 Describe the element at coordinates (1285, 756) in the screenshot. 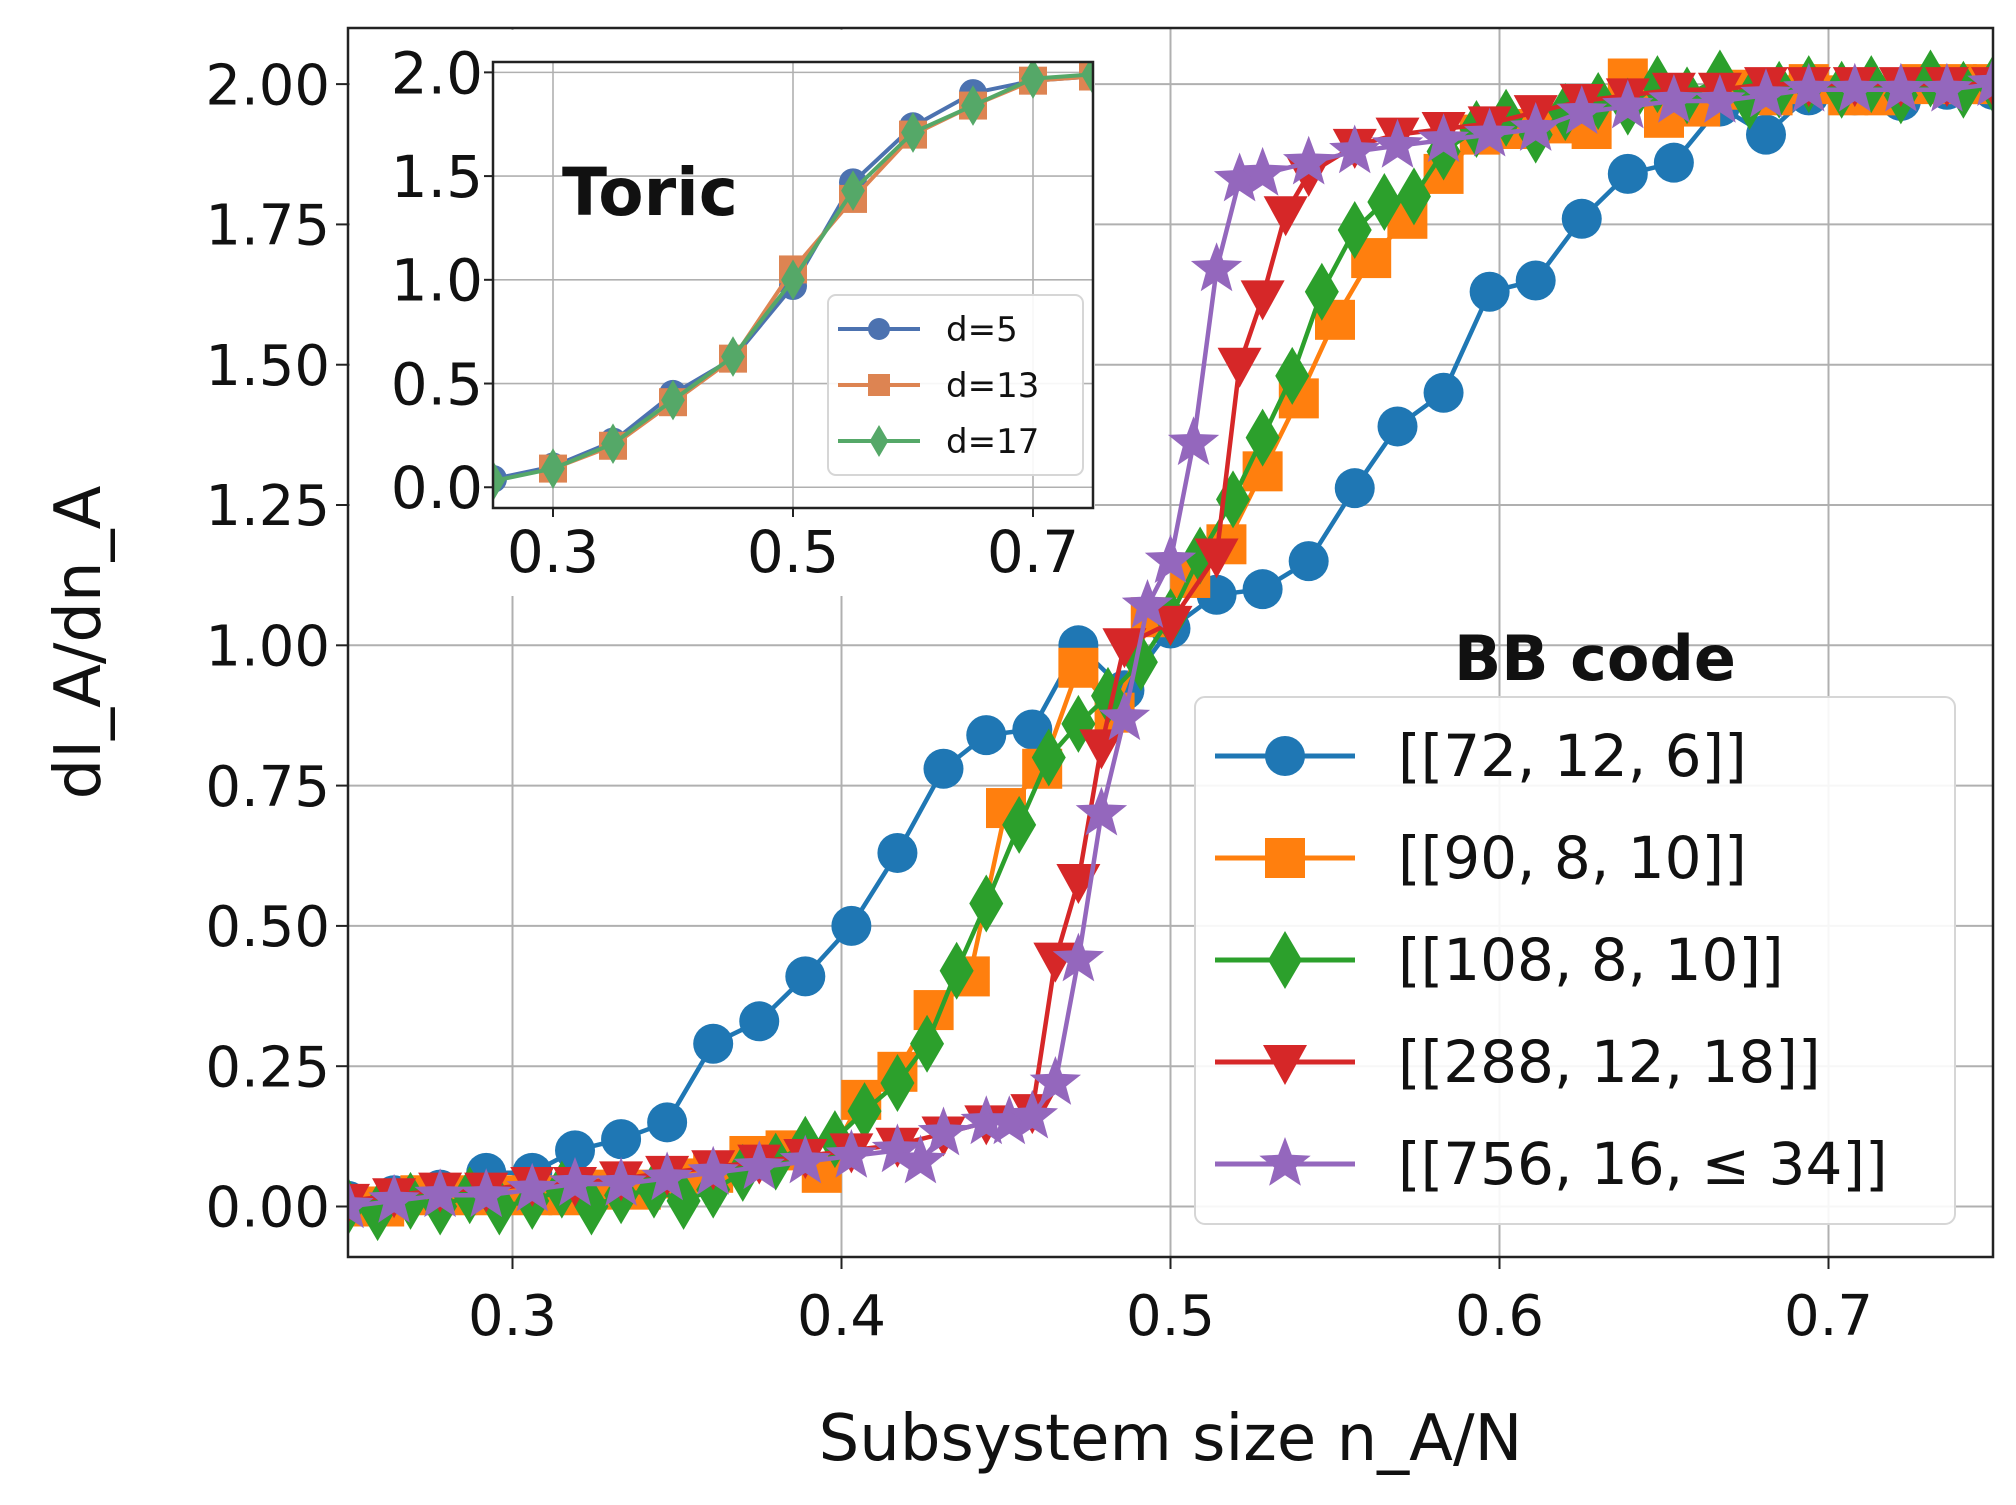

I see `legend-marker` at that location.